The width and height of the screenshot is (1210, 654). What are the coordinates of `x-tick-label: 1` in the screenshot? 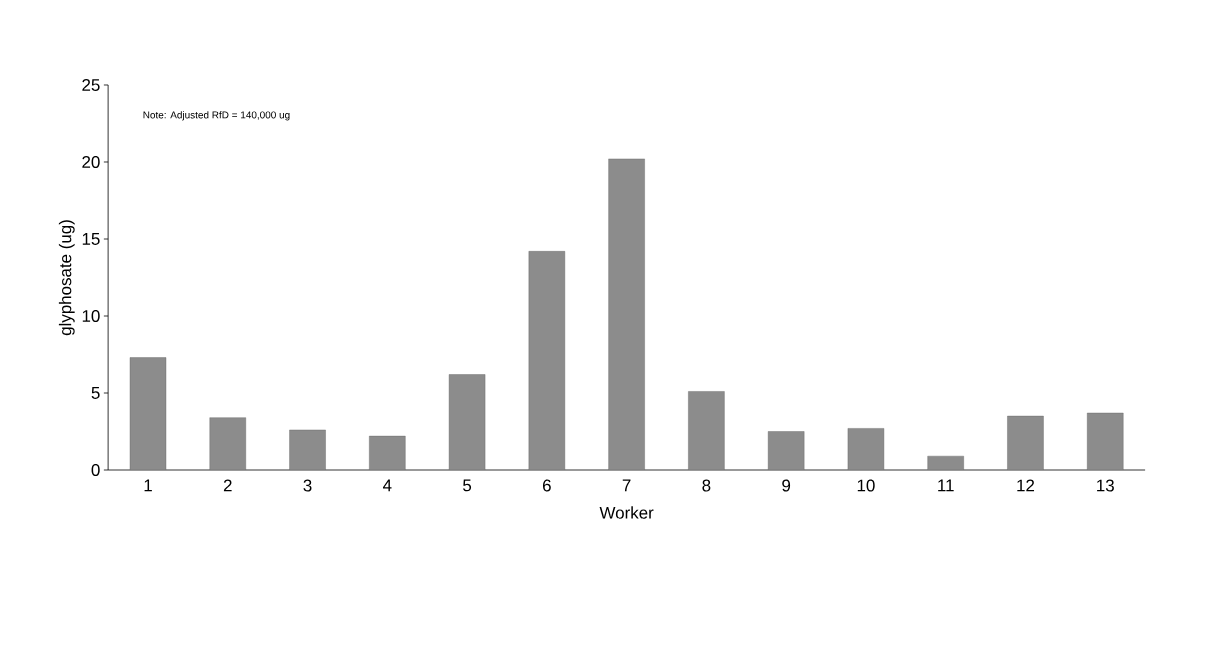 It's located at (148, 485).